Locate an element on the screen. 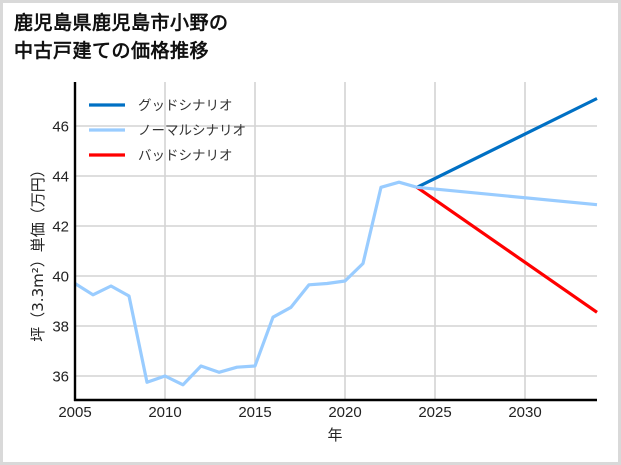 This screenshot has width=621, height=465. x-tick-label: 2005 is located at coordinates (74, 412).